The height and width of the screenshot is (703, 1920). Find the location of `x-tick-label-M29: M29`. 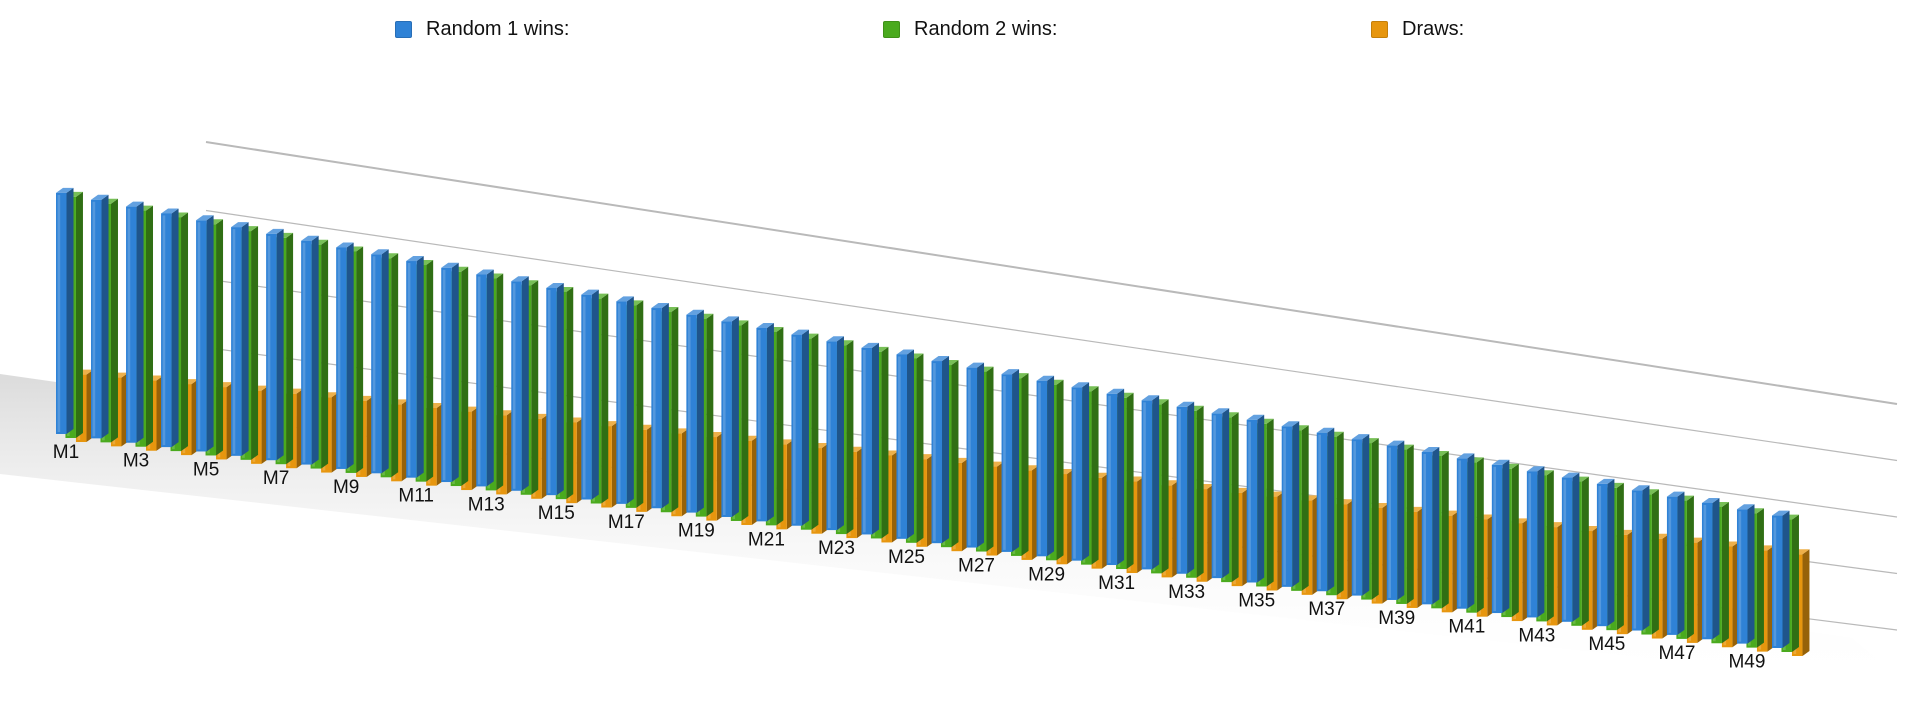

x-tick-label-M29: M29 is located at coordinates (1046, 574).